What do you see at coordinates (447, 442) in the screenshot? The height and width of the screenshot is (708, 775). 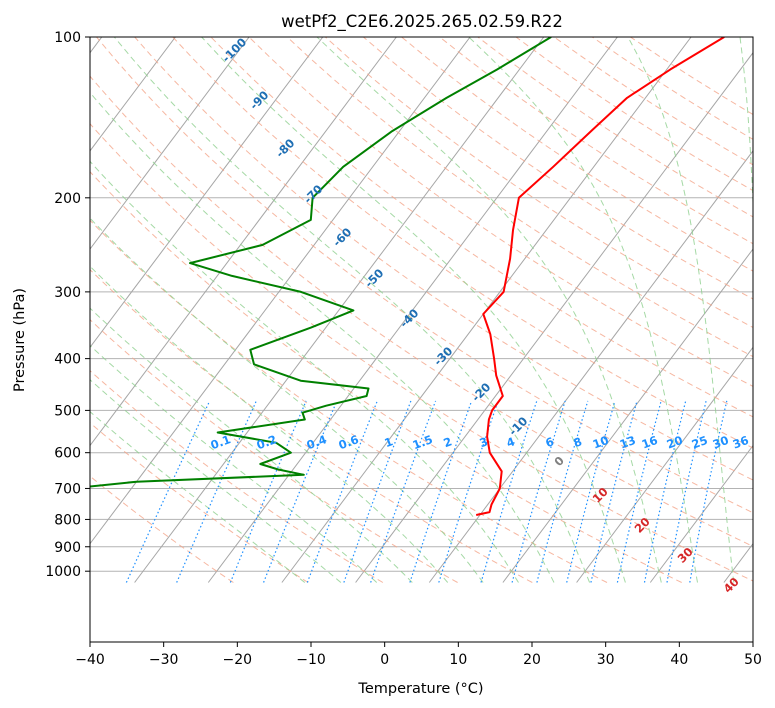 I see `mixing-ratio-label: 2` at bounding box center [447, 442].